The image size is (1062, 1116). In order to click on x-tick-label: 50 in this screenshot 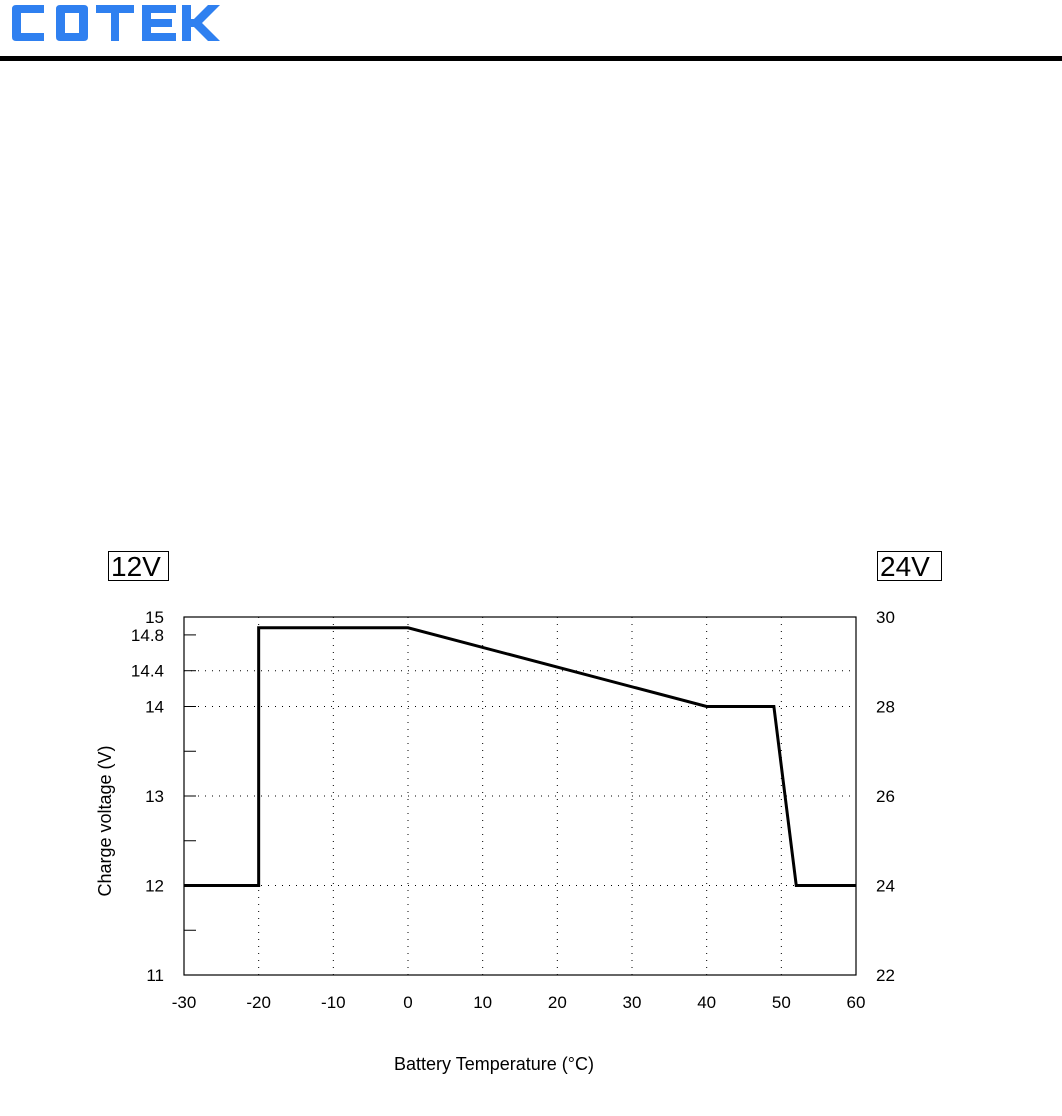, I will do `click(781, 1002)`.